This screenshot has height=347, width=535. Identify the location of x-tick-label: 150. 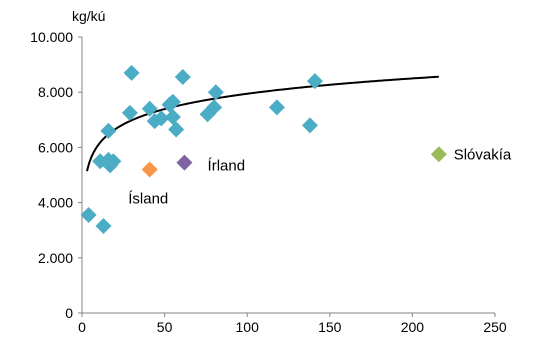
(330, 327).